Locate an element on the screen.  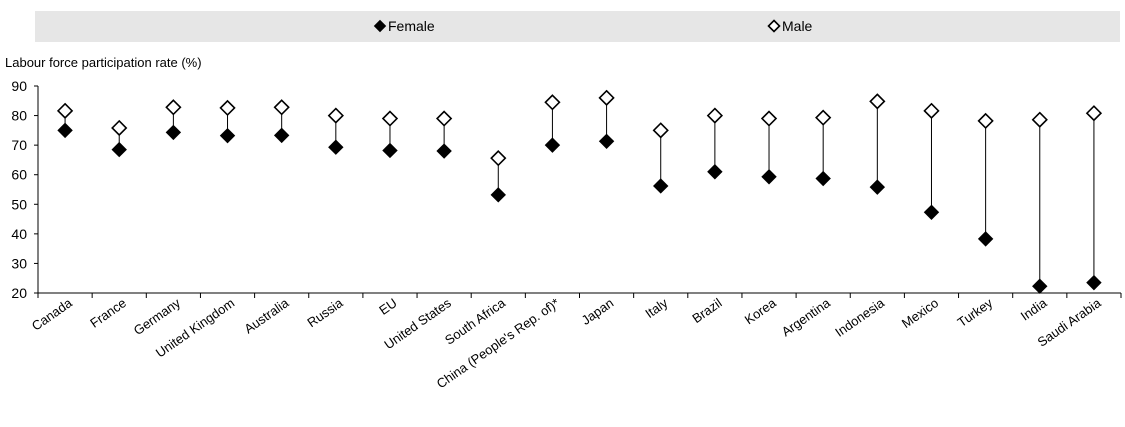
category-label: Turkey is located at coordinates (975, 312).